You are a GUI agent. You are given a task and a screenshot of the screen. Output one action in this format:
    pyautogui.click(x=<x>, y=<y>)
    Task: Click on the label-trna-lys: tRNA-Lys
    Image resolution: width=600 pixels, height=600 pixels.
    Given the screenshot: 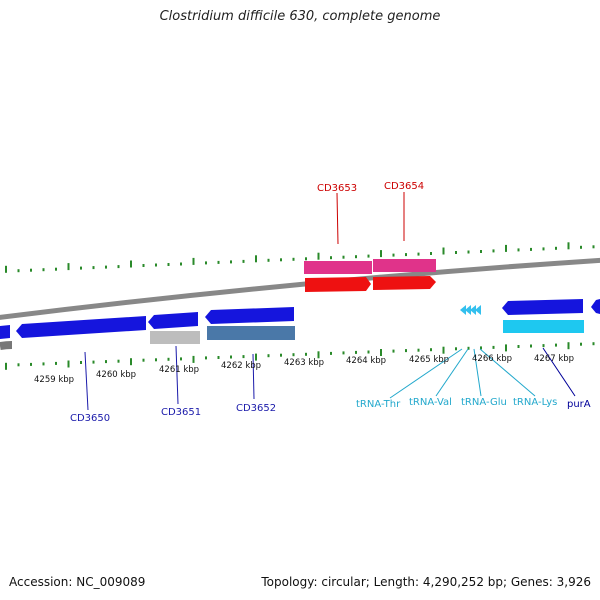 What is the action you would take?
    pyautogui.click(x=535, y=402)
    